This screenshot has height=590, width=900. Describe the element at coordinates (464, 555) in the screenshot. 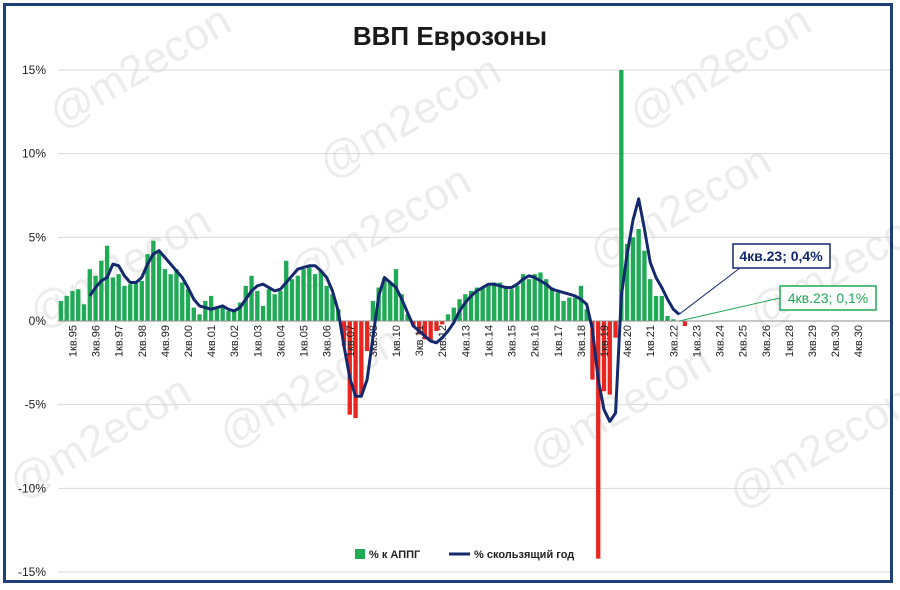

I see `legend: % к АППГ % скользящий год` at that location.